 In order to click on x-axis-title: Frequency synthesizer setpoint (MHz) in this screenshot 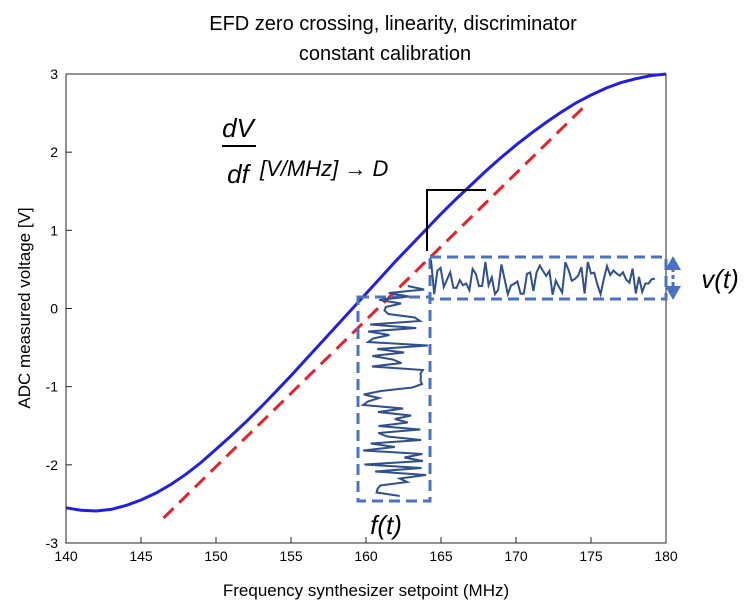, I will do `click(366, 590)`.